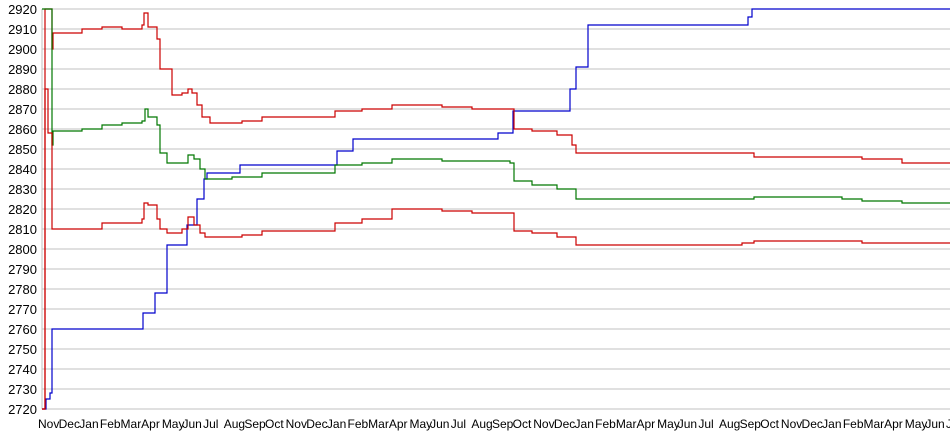 The height and width of the screenshot is (435, 950). Describe the element at coordinates (22, 269) in the screenshot. I see `y-tick-label: 2790` at that location.